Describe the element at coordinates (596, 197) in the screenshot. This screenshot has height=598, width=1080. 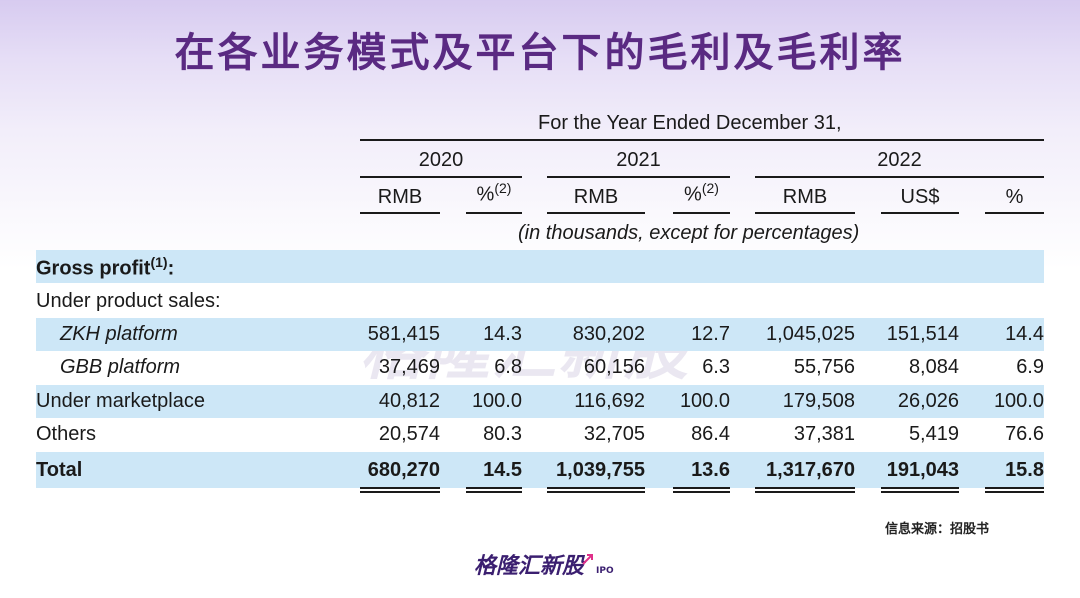
I see `col-header-rmb-2021: RMB` at that location.